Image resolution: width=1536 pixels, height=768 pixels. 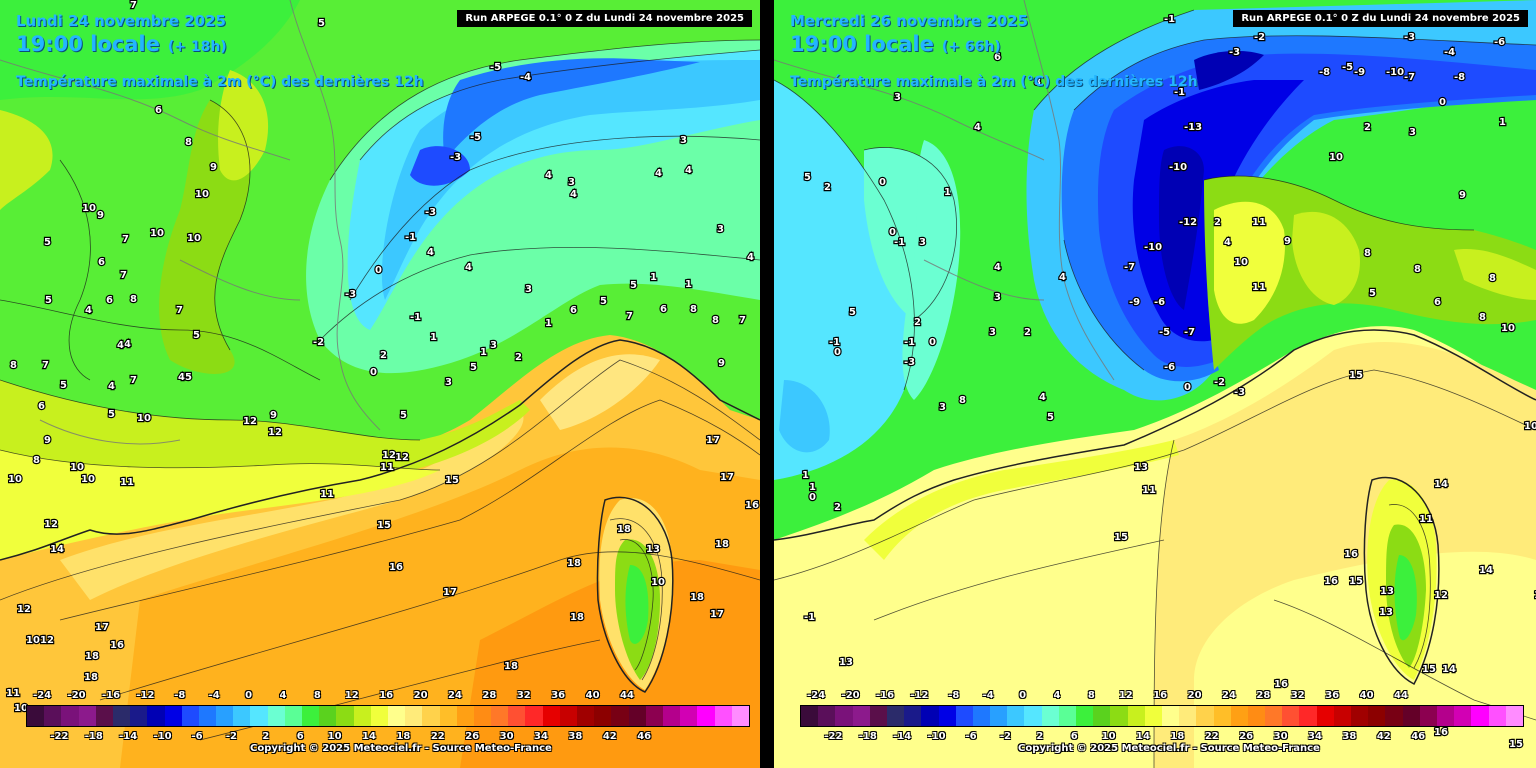 What do you see at coordinates (1366, 695) in the screenshot?
I see `legend-tick-label: 40` at bounding box center [1366, 695].